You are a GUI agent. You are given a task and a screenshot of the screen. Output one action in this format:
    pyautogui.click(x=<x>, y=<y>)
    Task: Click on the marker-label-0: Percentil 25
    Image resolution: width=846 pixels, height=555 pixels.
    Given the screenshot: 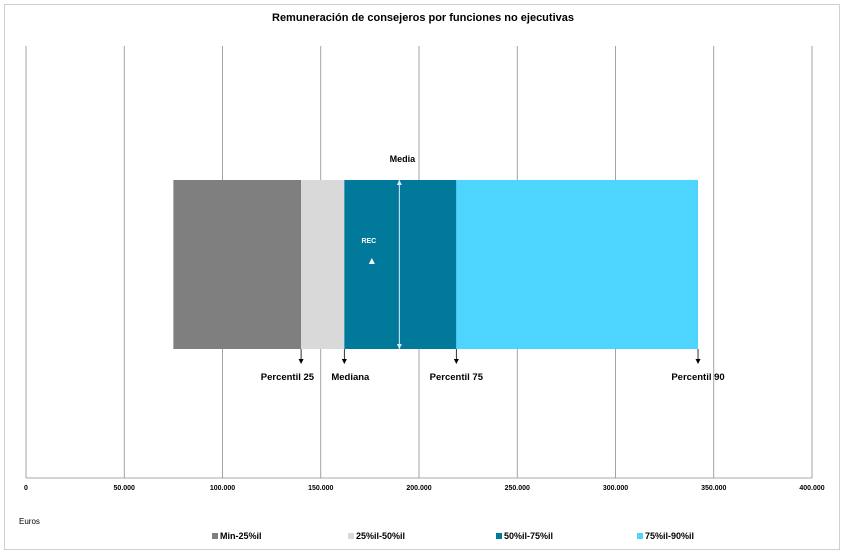 What is the action you would take?
    pyautogui.click(x=288, y=377)
    